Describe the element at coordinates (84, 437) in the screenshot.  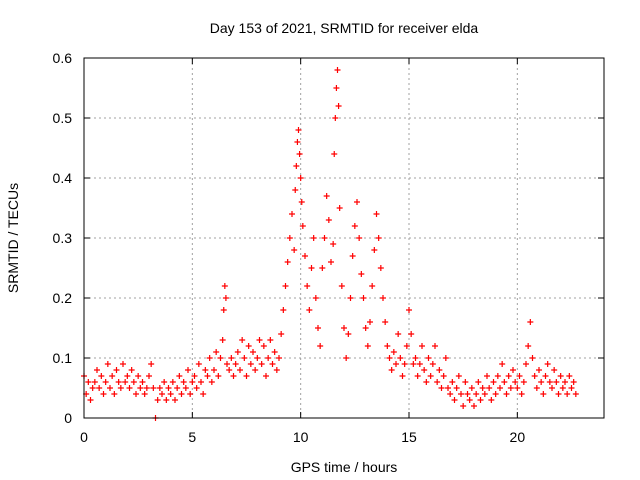
I see `x-tick-label: 0` at that location.